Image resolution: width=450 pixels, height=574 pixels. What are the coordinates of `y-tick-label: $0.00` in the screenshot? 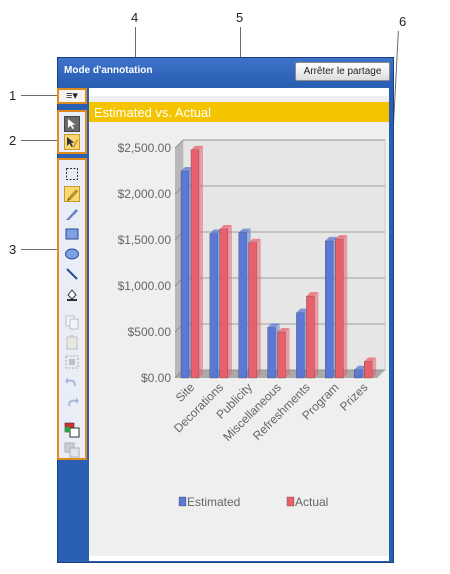 It's located at (156, 378).